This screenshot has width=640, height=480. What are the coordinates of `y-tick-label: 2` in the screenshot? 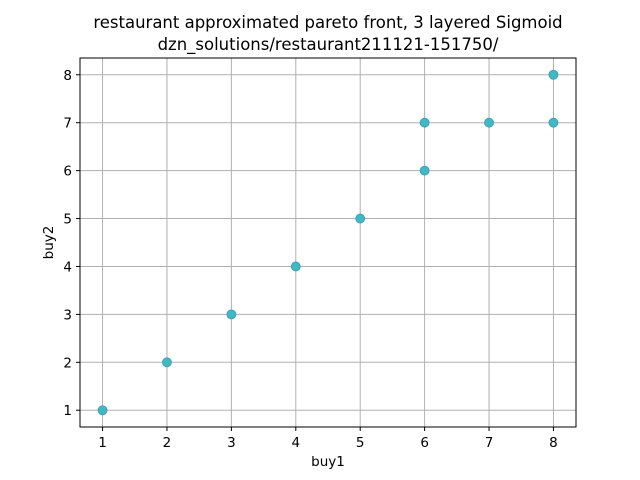 It's located at (67, 363).